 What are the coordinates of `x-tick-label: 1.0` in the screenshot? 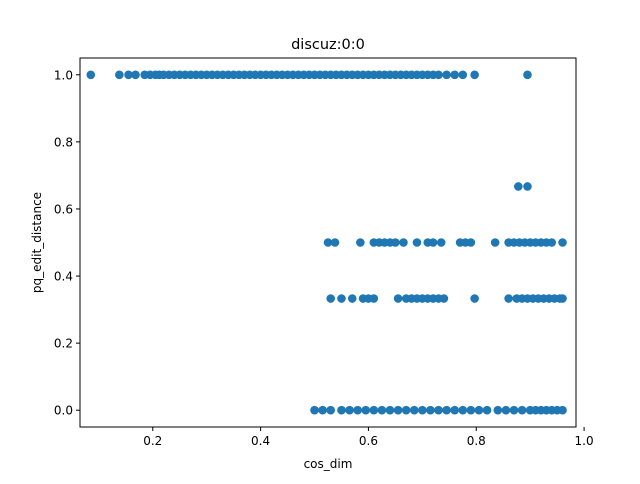 It's located at (584, 441).